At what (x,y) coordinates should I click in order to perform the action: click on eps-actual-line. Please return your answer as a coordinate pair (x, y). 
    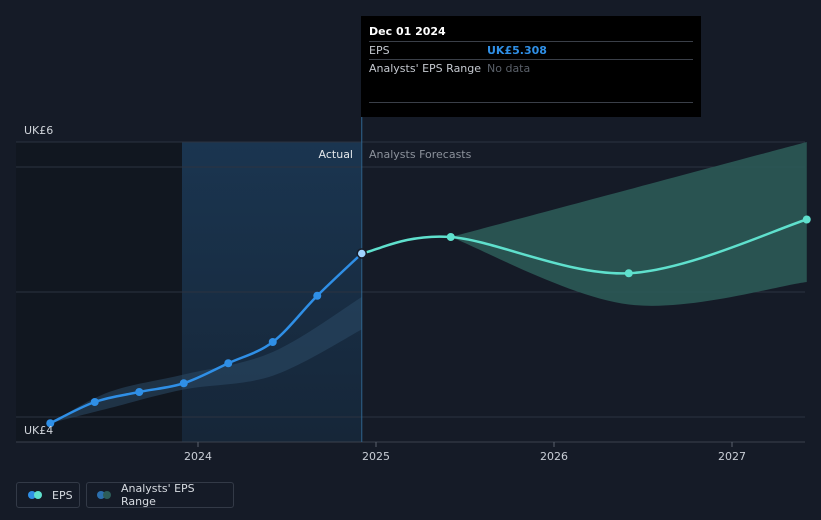
    Looking at the image, I should click on (206, 338).